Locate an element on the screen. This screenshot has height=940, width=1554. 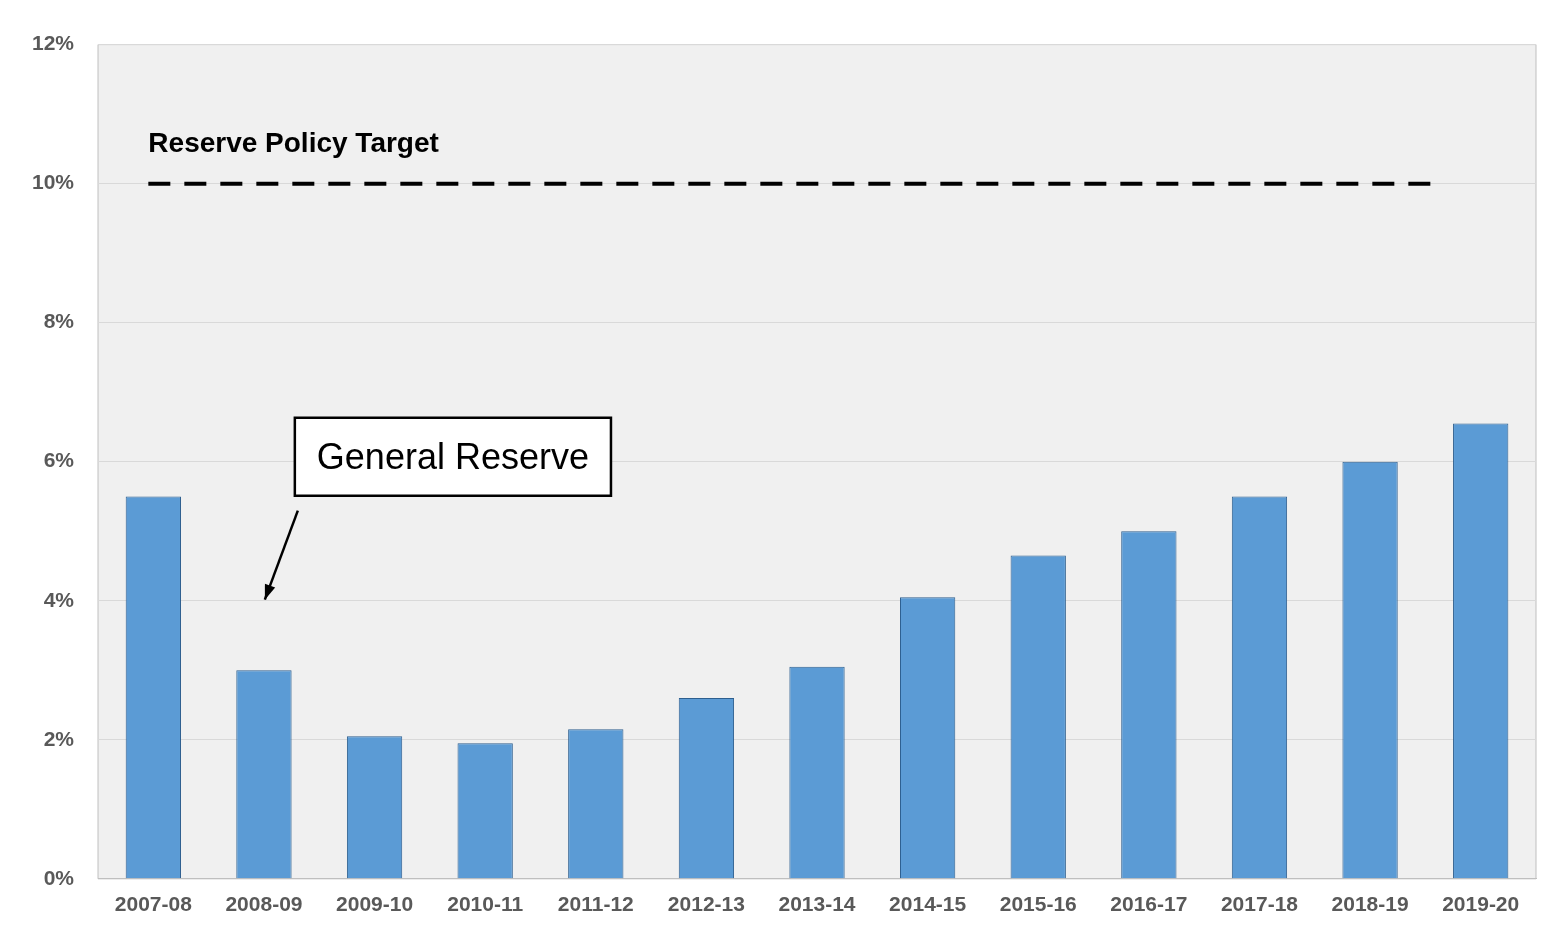
x-tick-label: 2009-10 is located at coordinates (375, 904).